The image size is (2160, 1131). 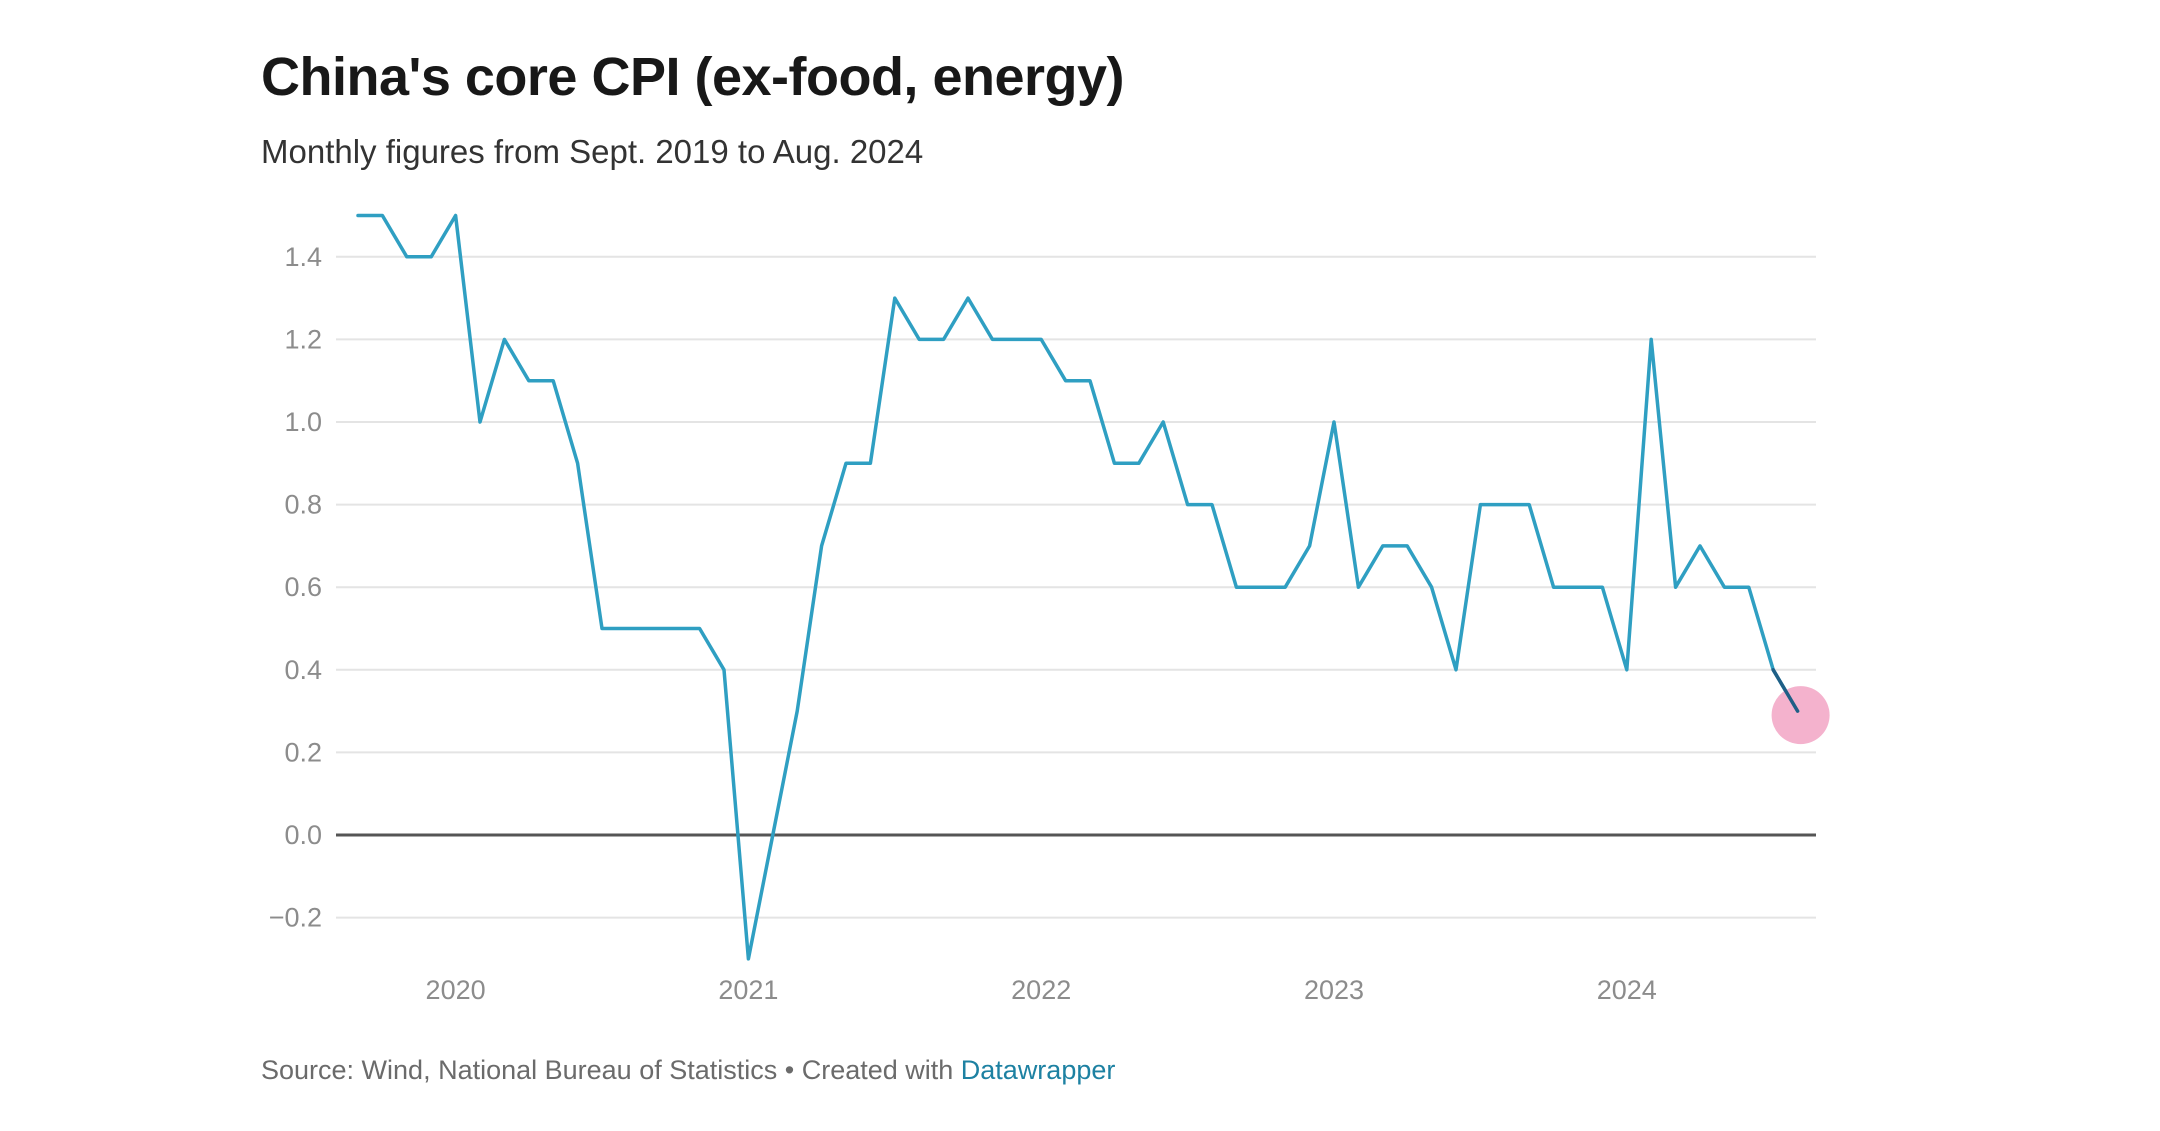 I want to click on x-tick-label: 2022, so click(x=1041, y=990).